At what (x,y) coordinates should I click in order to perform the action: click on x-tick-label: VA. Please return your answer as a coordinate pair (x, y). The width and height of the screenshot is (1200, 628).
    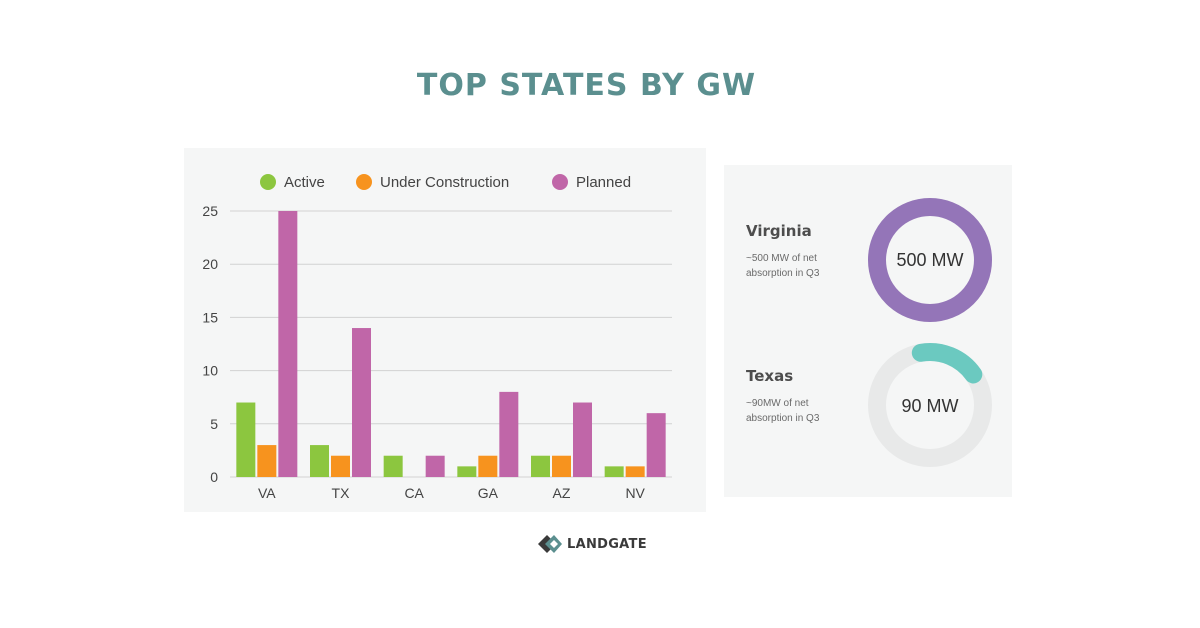
    Looking at the image, I should click on (267, 493).